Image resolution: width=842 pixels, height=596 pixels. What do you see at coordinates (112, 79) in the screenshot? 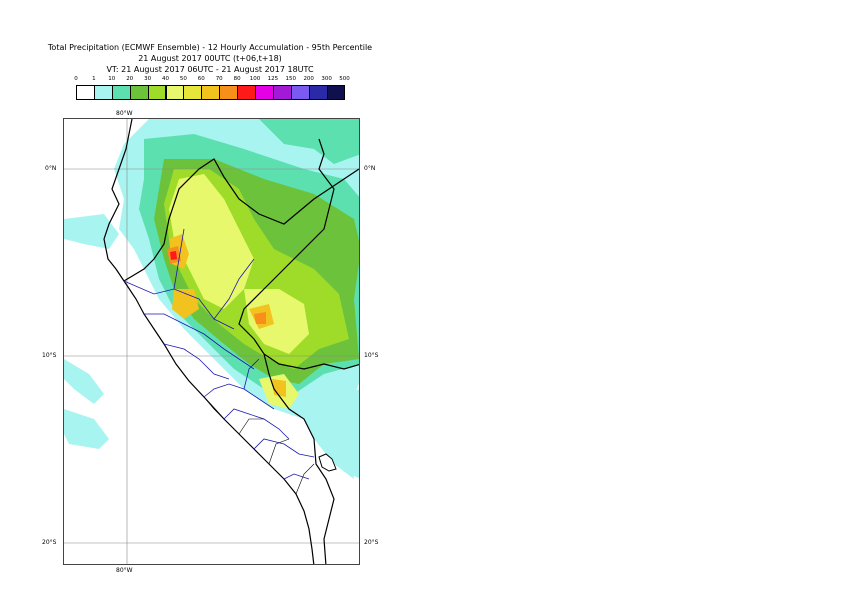
I see `legend-threshold-label: 10` at bounding box center [112, 79].